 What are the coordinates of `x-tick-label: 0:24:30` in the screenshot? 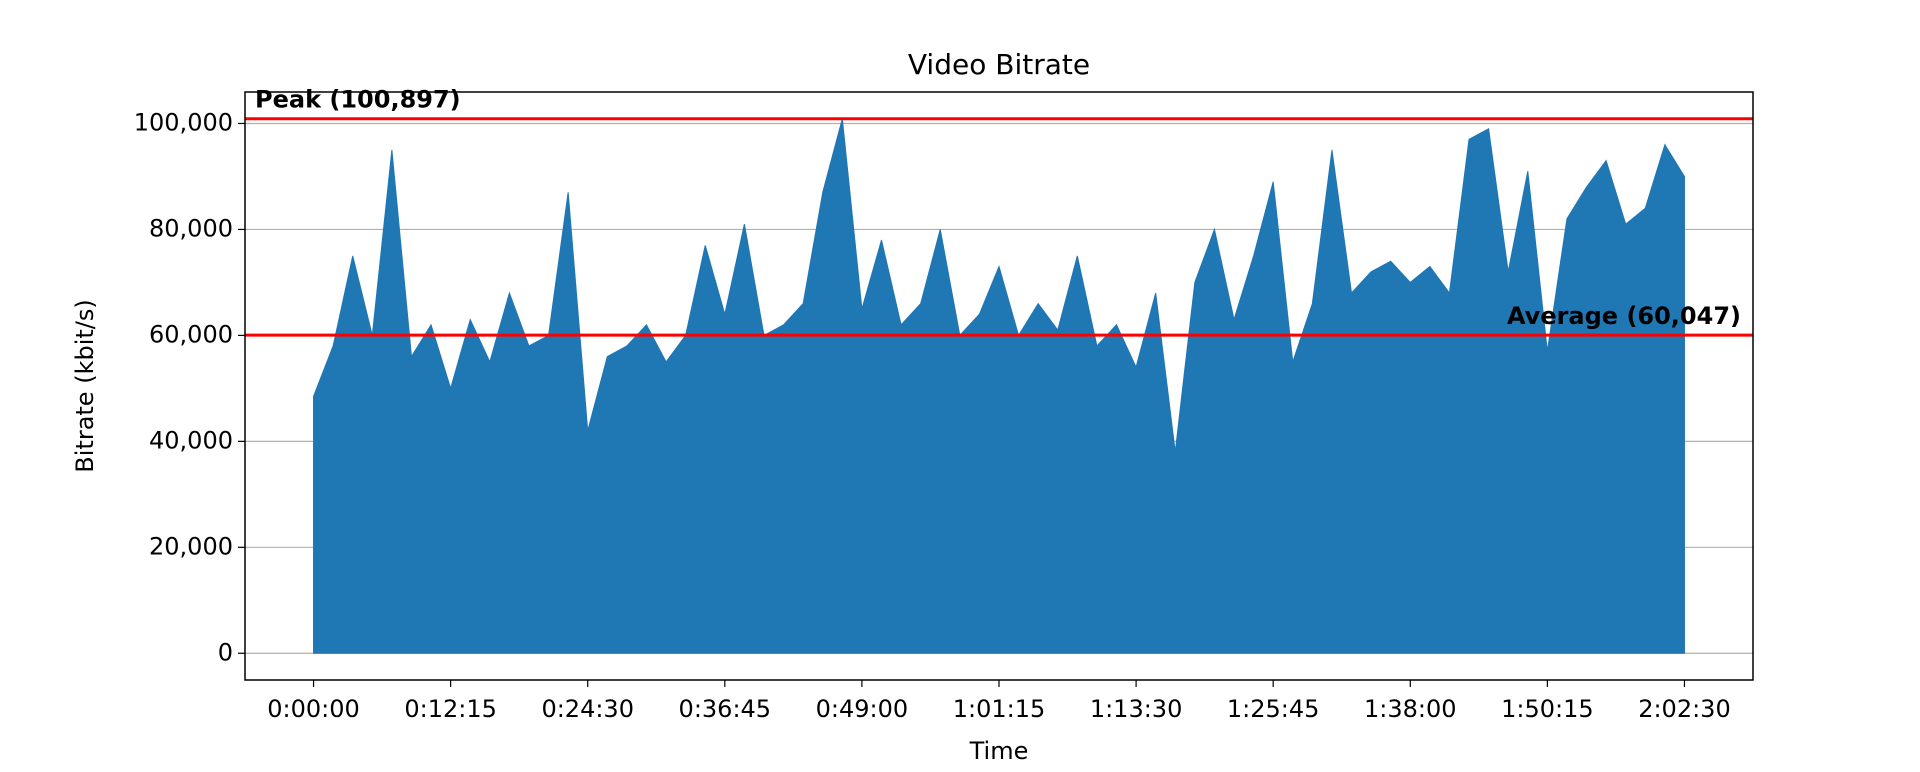 It's located at (587, 709).